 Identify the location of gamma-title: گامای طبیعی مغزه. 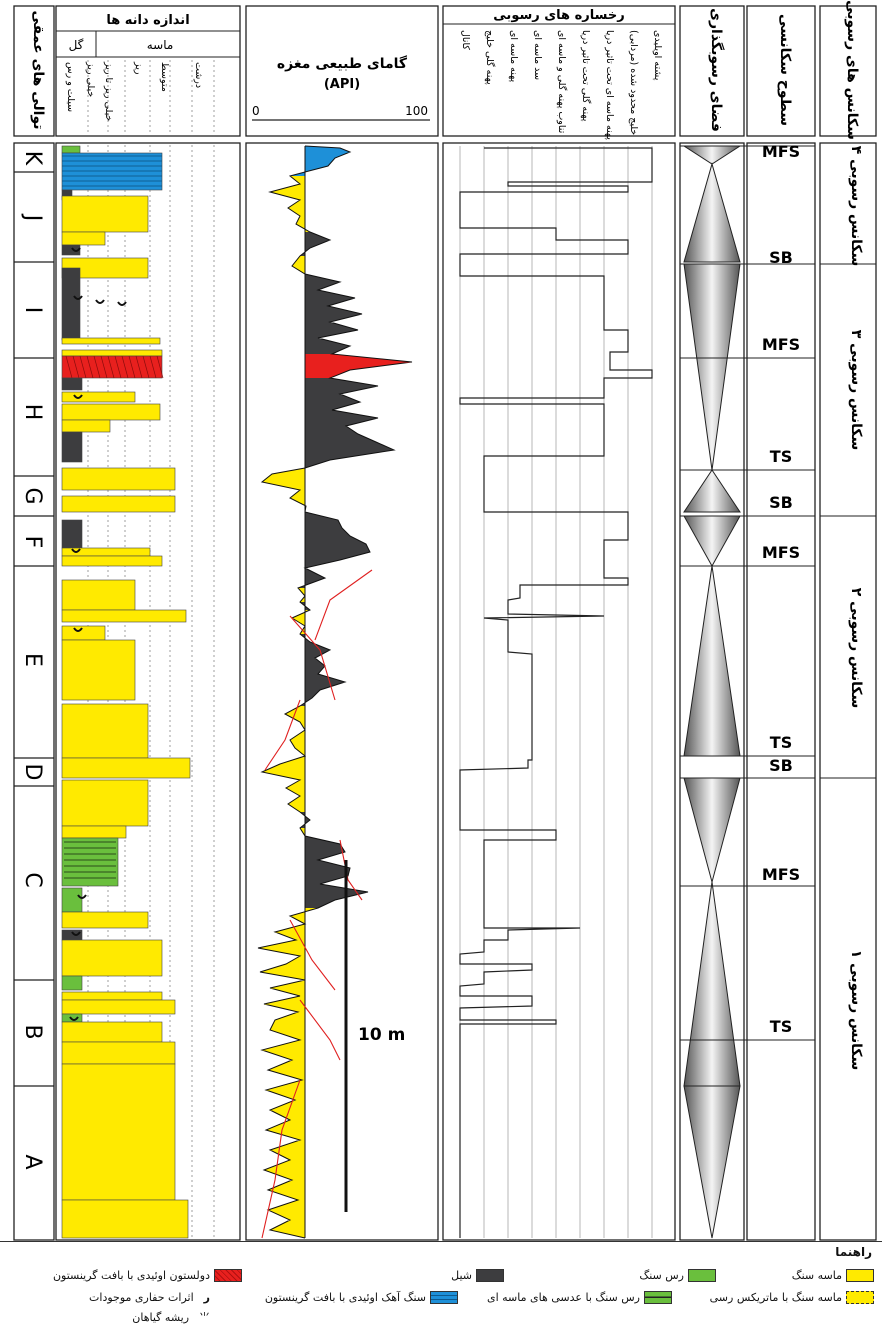
(342, 63).